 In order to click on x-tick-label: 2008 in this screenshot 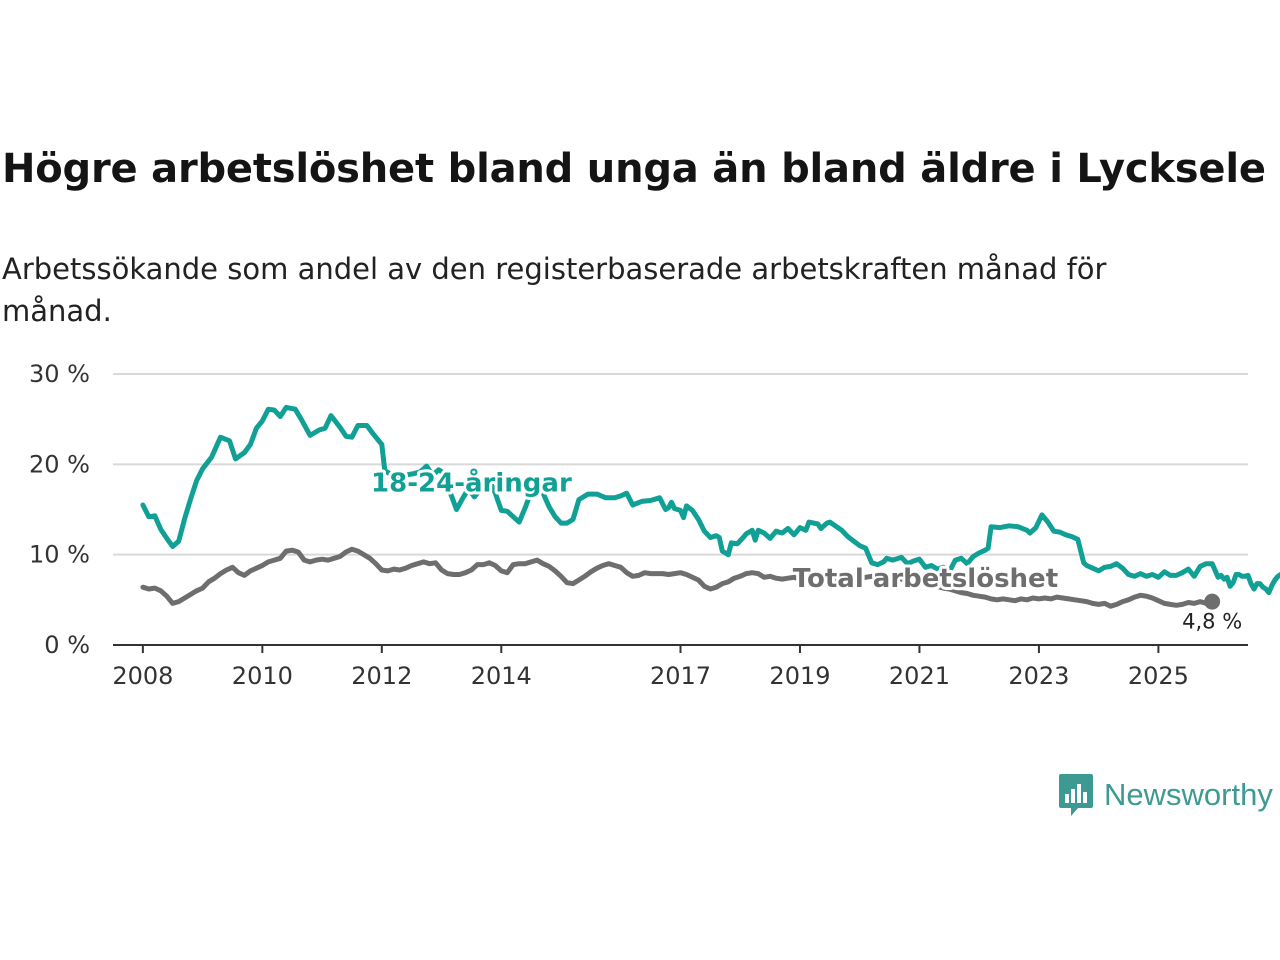, I will do `click(142, 676)`.